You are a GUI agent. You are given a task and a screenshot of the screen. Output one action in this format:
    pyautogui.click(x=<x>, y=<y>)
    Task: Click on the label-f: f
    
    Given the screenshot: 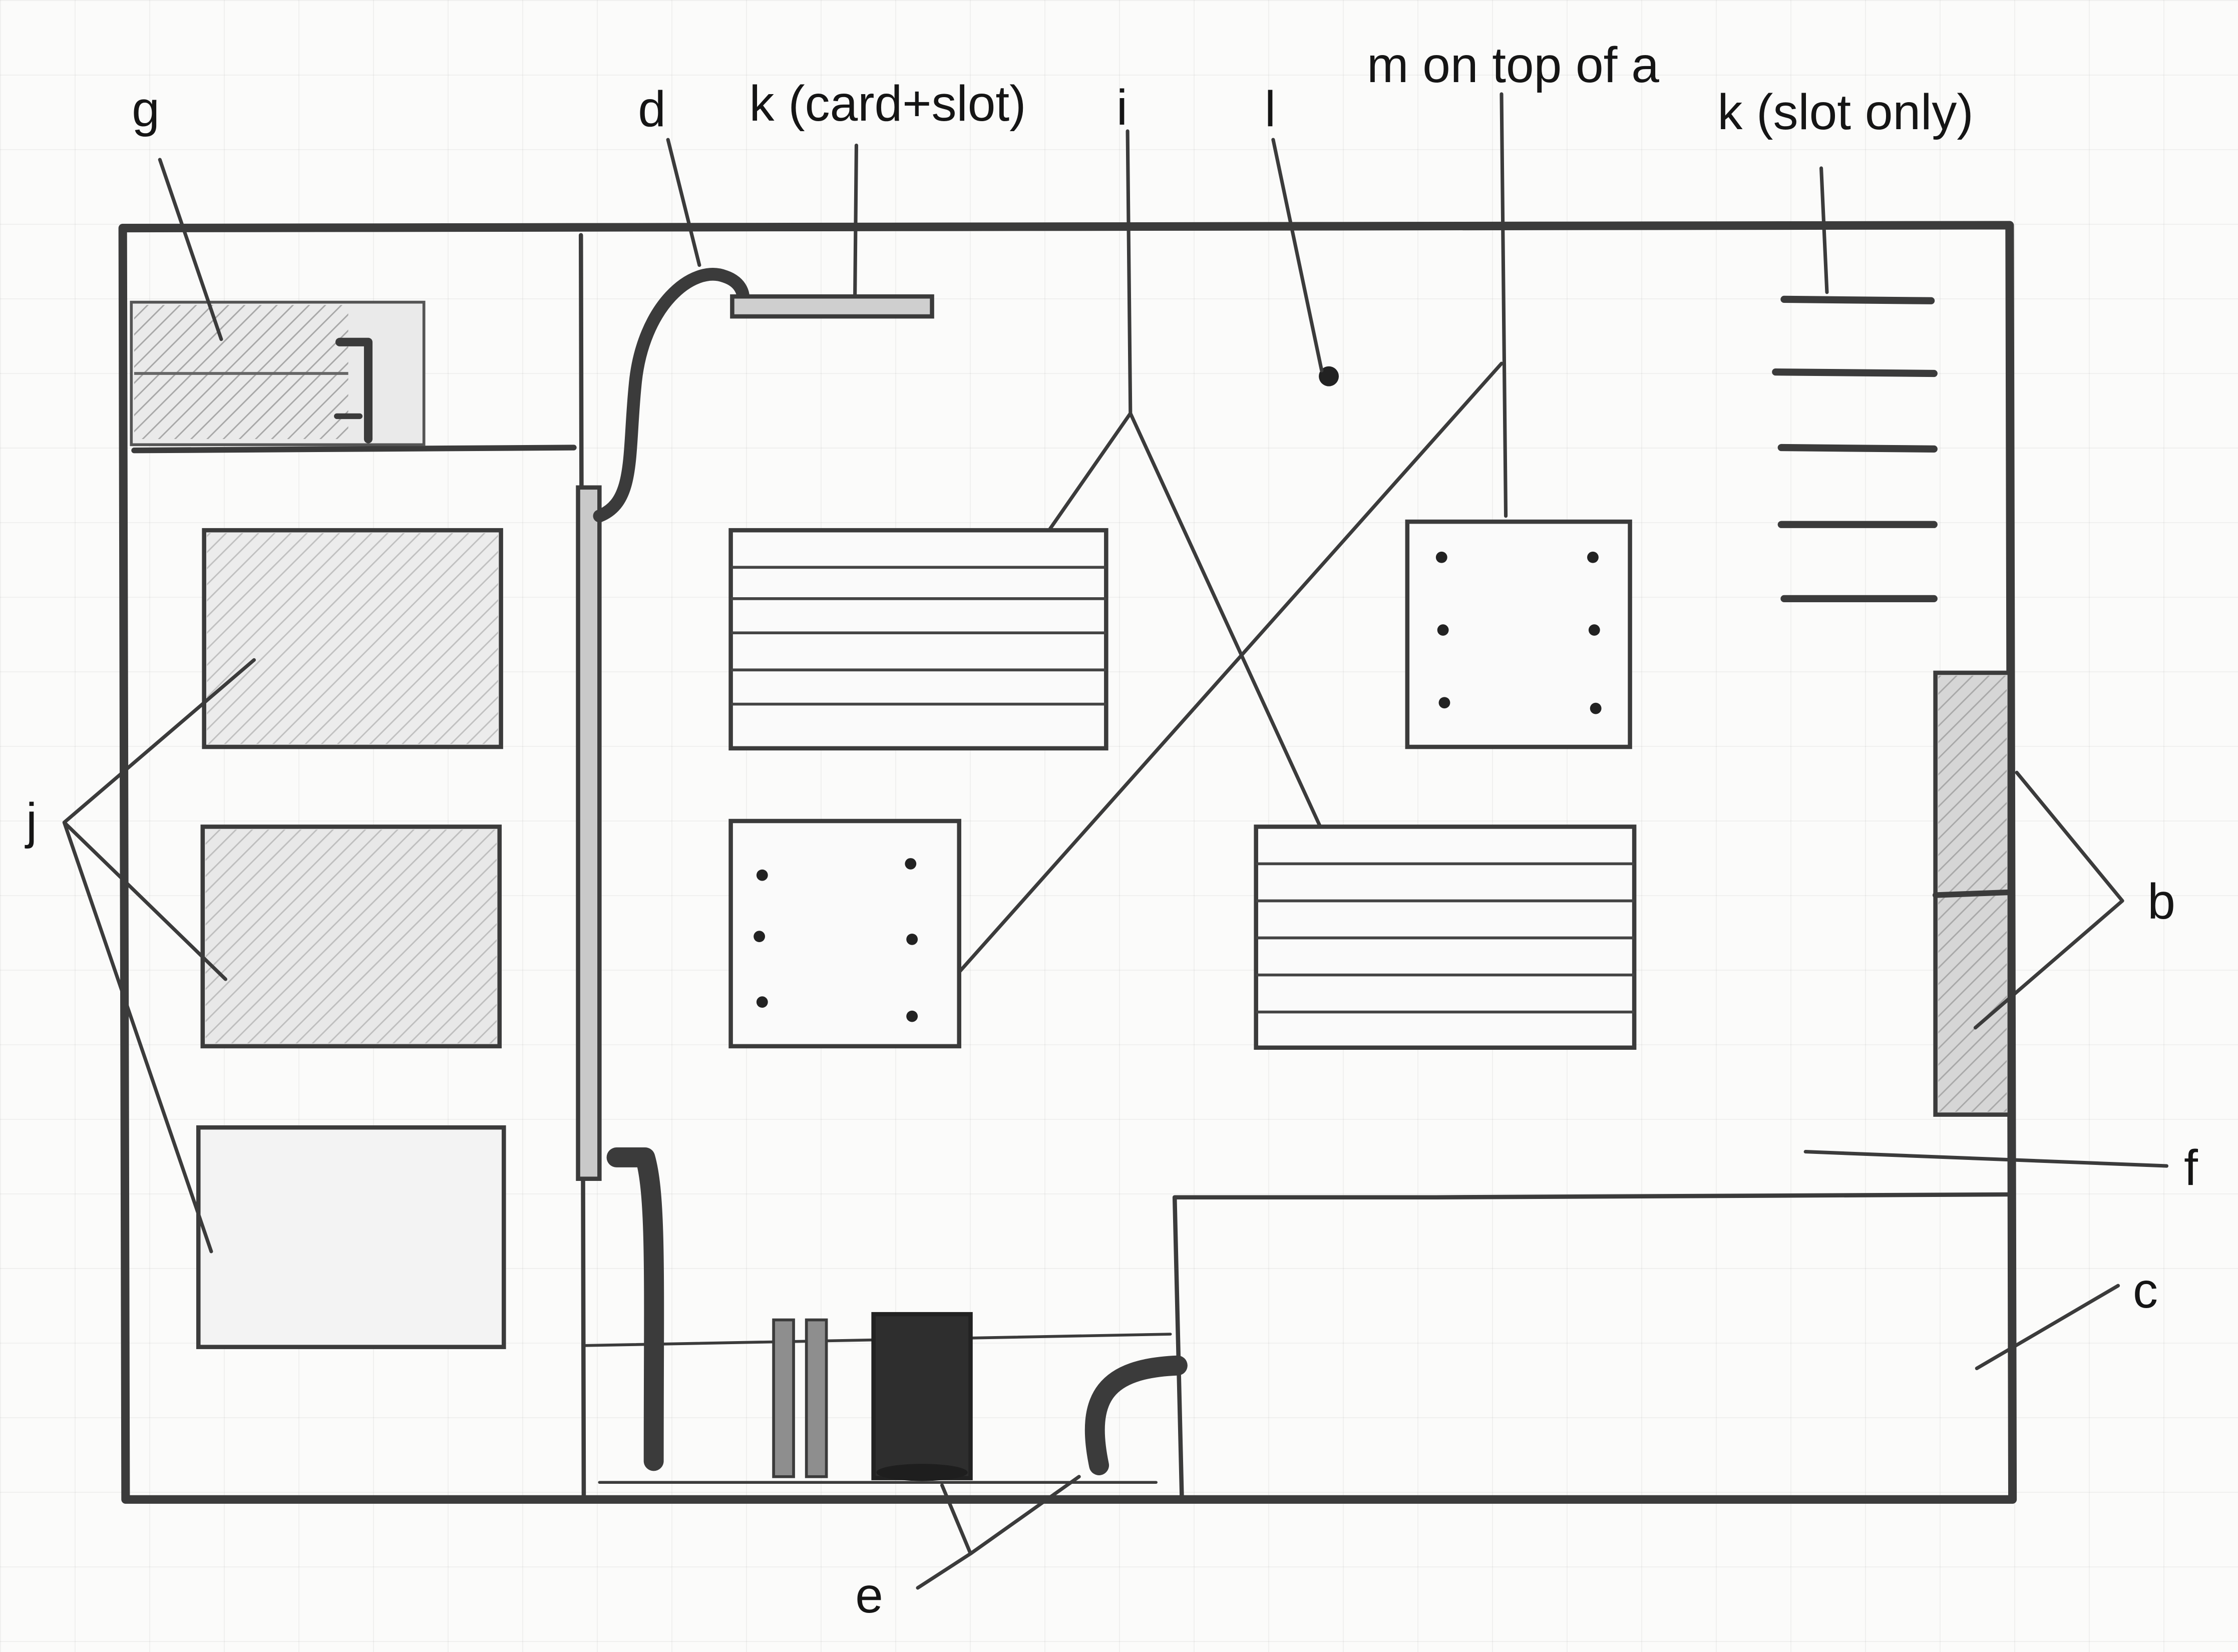 What is the action you would take?
    pyautogui.click(x=2191, y=1168)
    